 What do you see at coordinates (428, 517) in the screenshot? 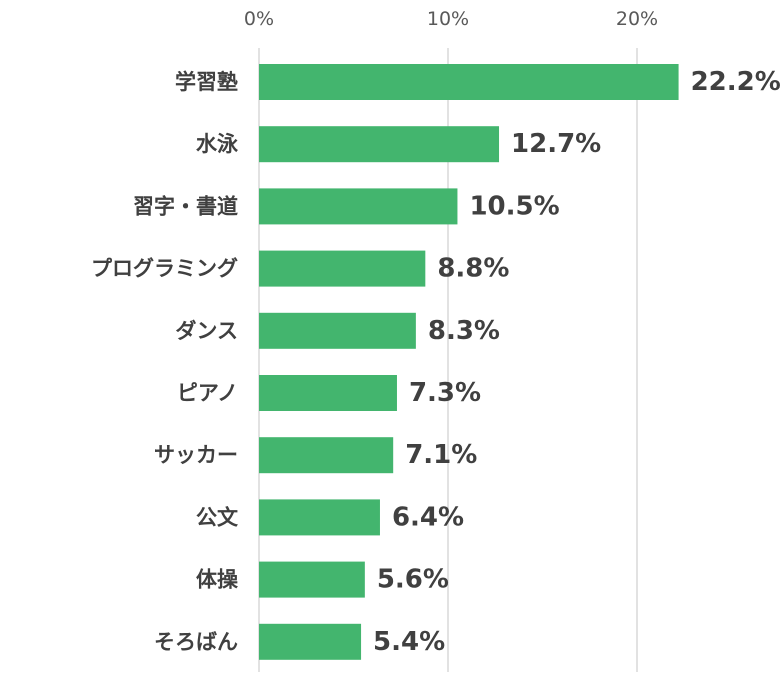
I see `data-label: 6.4%` at bounding box center [428, 517].